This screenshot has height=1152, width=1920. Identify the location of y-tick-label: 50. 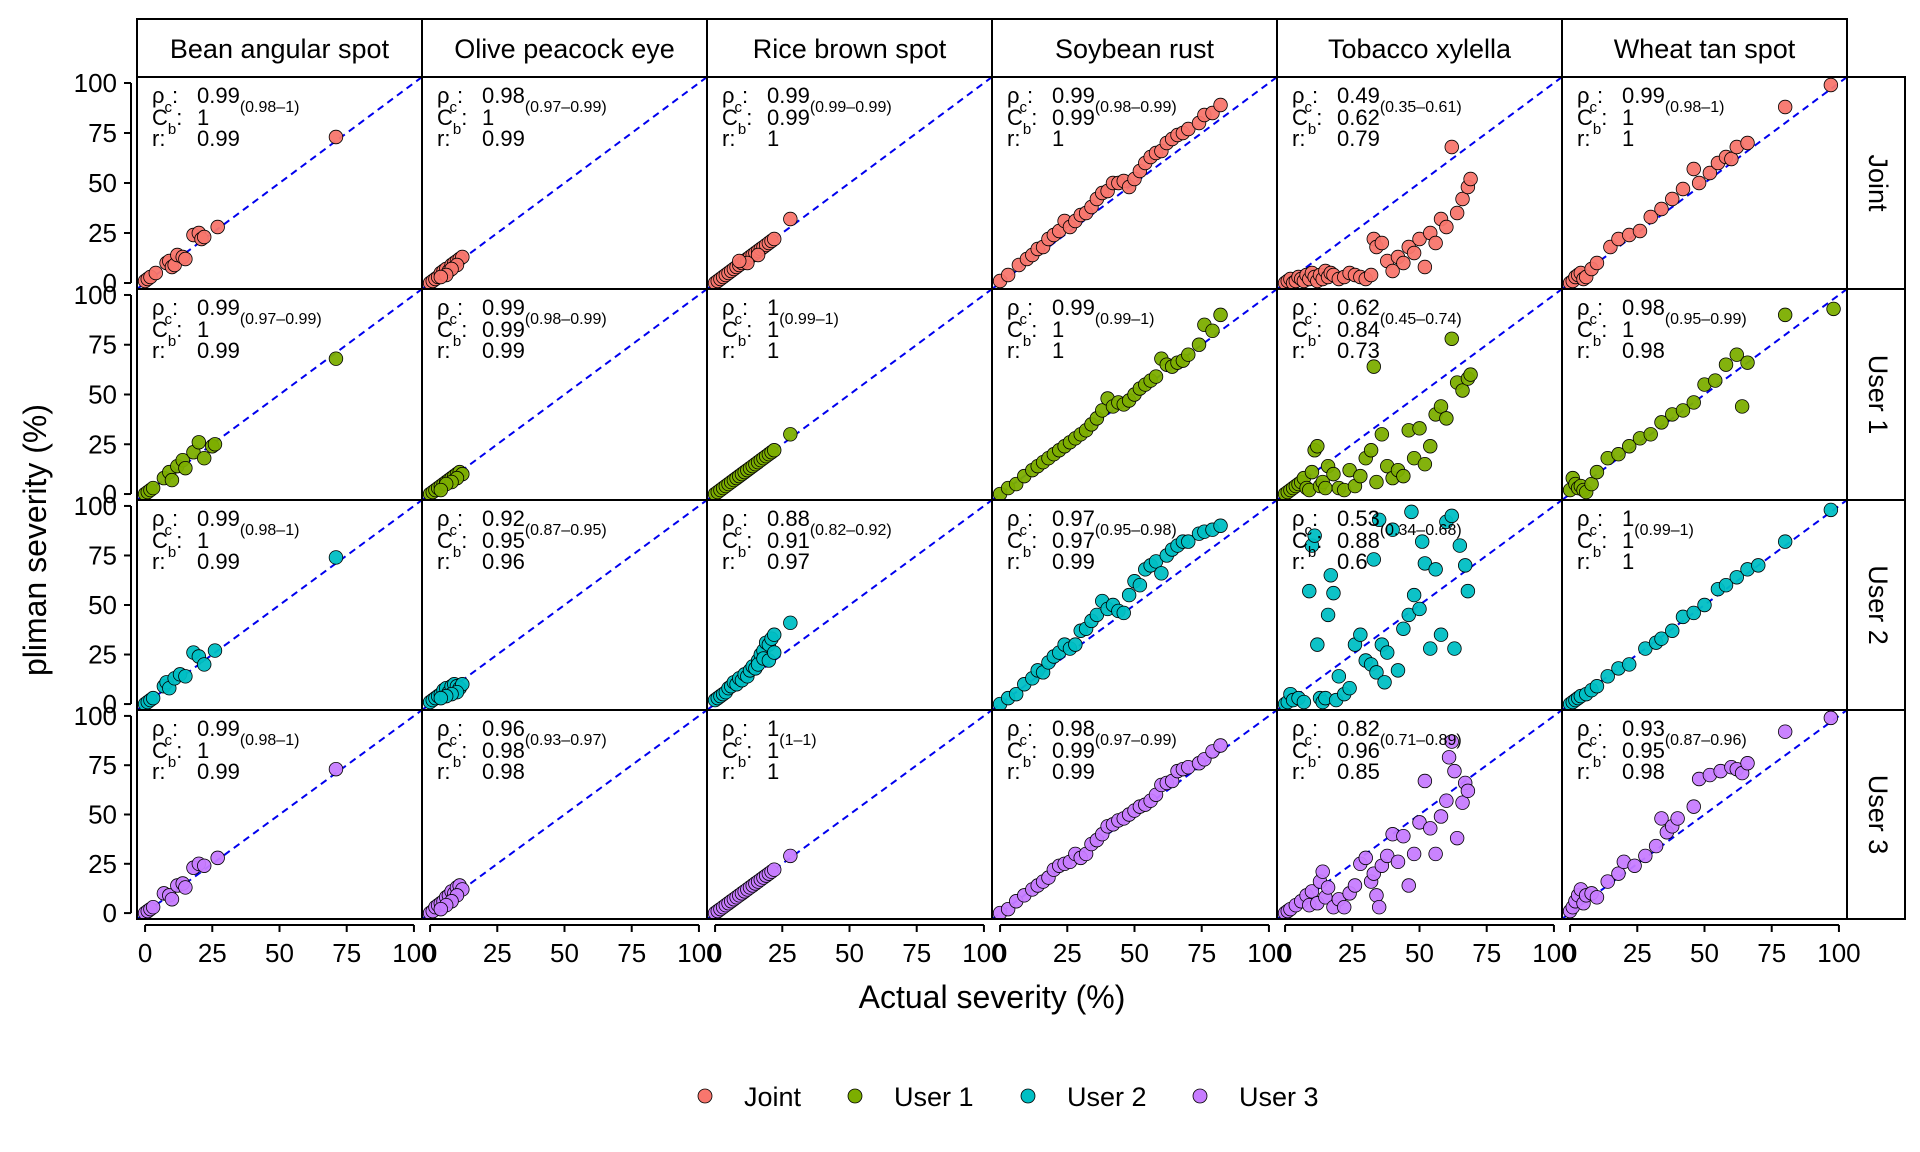
(102, 815).